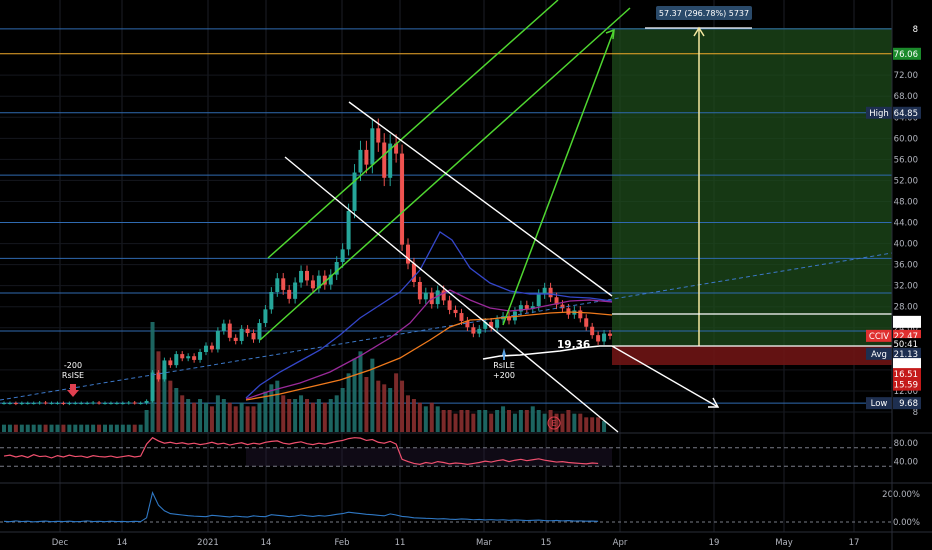  I want to click on time-tick-4: Feb, so click(341, 543).